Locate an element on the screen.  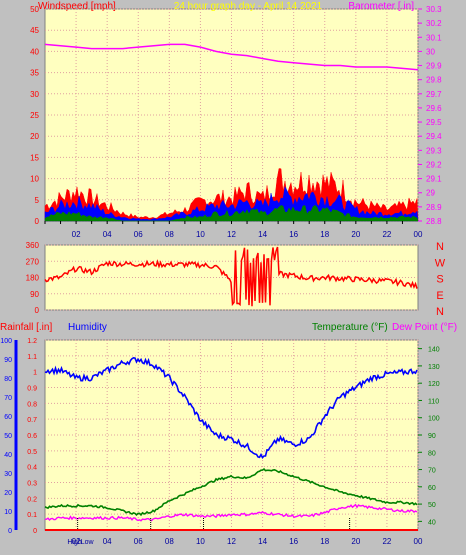
temp-y-tick: 40 is located at coordinates (432, 522).